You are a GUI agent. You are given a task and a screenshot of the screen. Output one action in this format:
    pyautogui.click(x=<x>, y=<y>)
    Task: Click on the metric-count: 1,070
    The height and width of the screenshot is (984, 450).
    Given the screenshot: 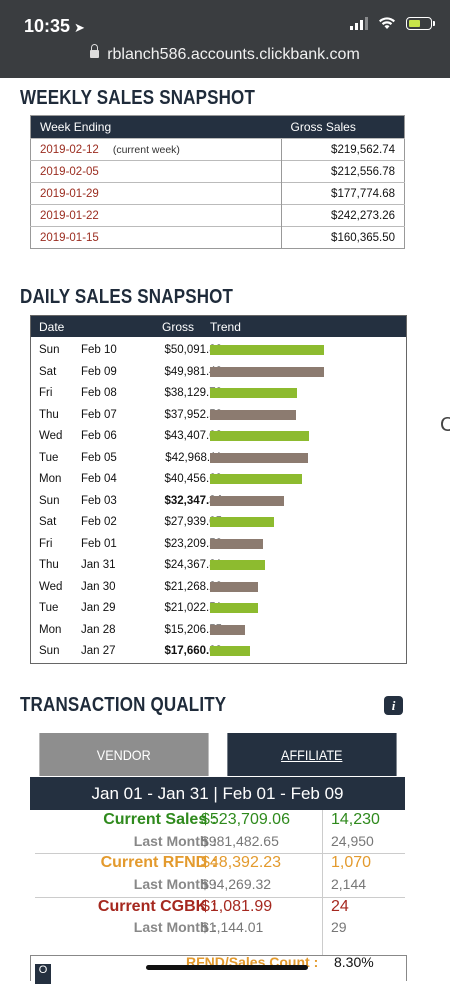 What is the action you would take?
    pyautogui.click(x=351, y=863)
    